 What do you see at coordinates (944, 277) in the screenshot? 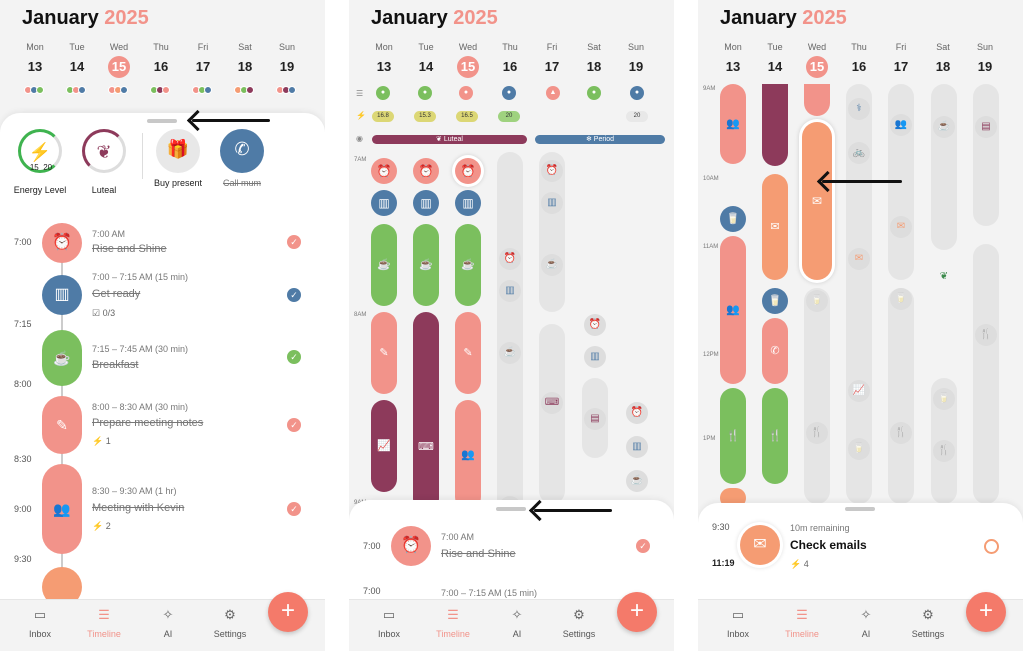
I see `leaf-icon: ❦` at bounding box center [944, 277].